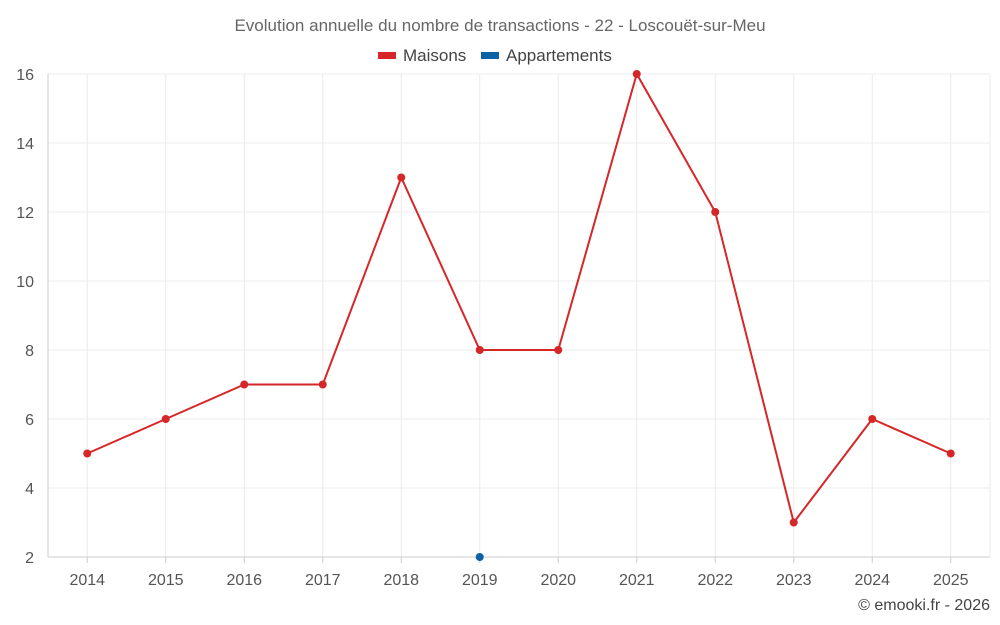  I want to click on x-tick-label: 2022, so click(715, 580).